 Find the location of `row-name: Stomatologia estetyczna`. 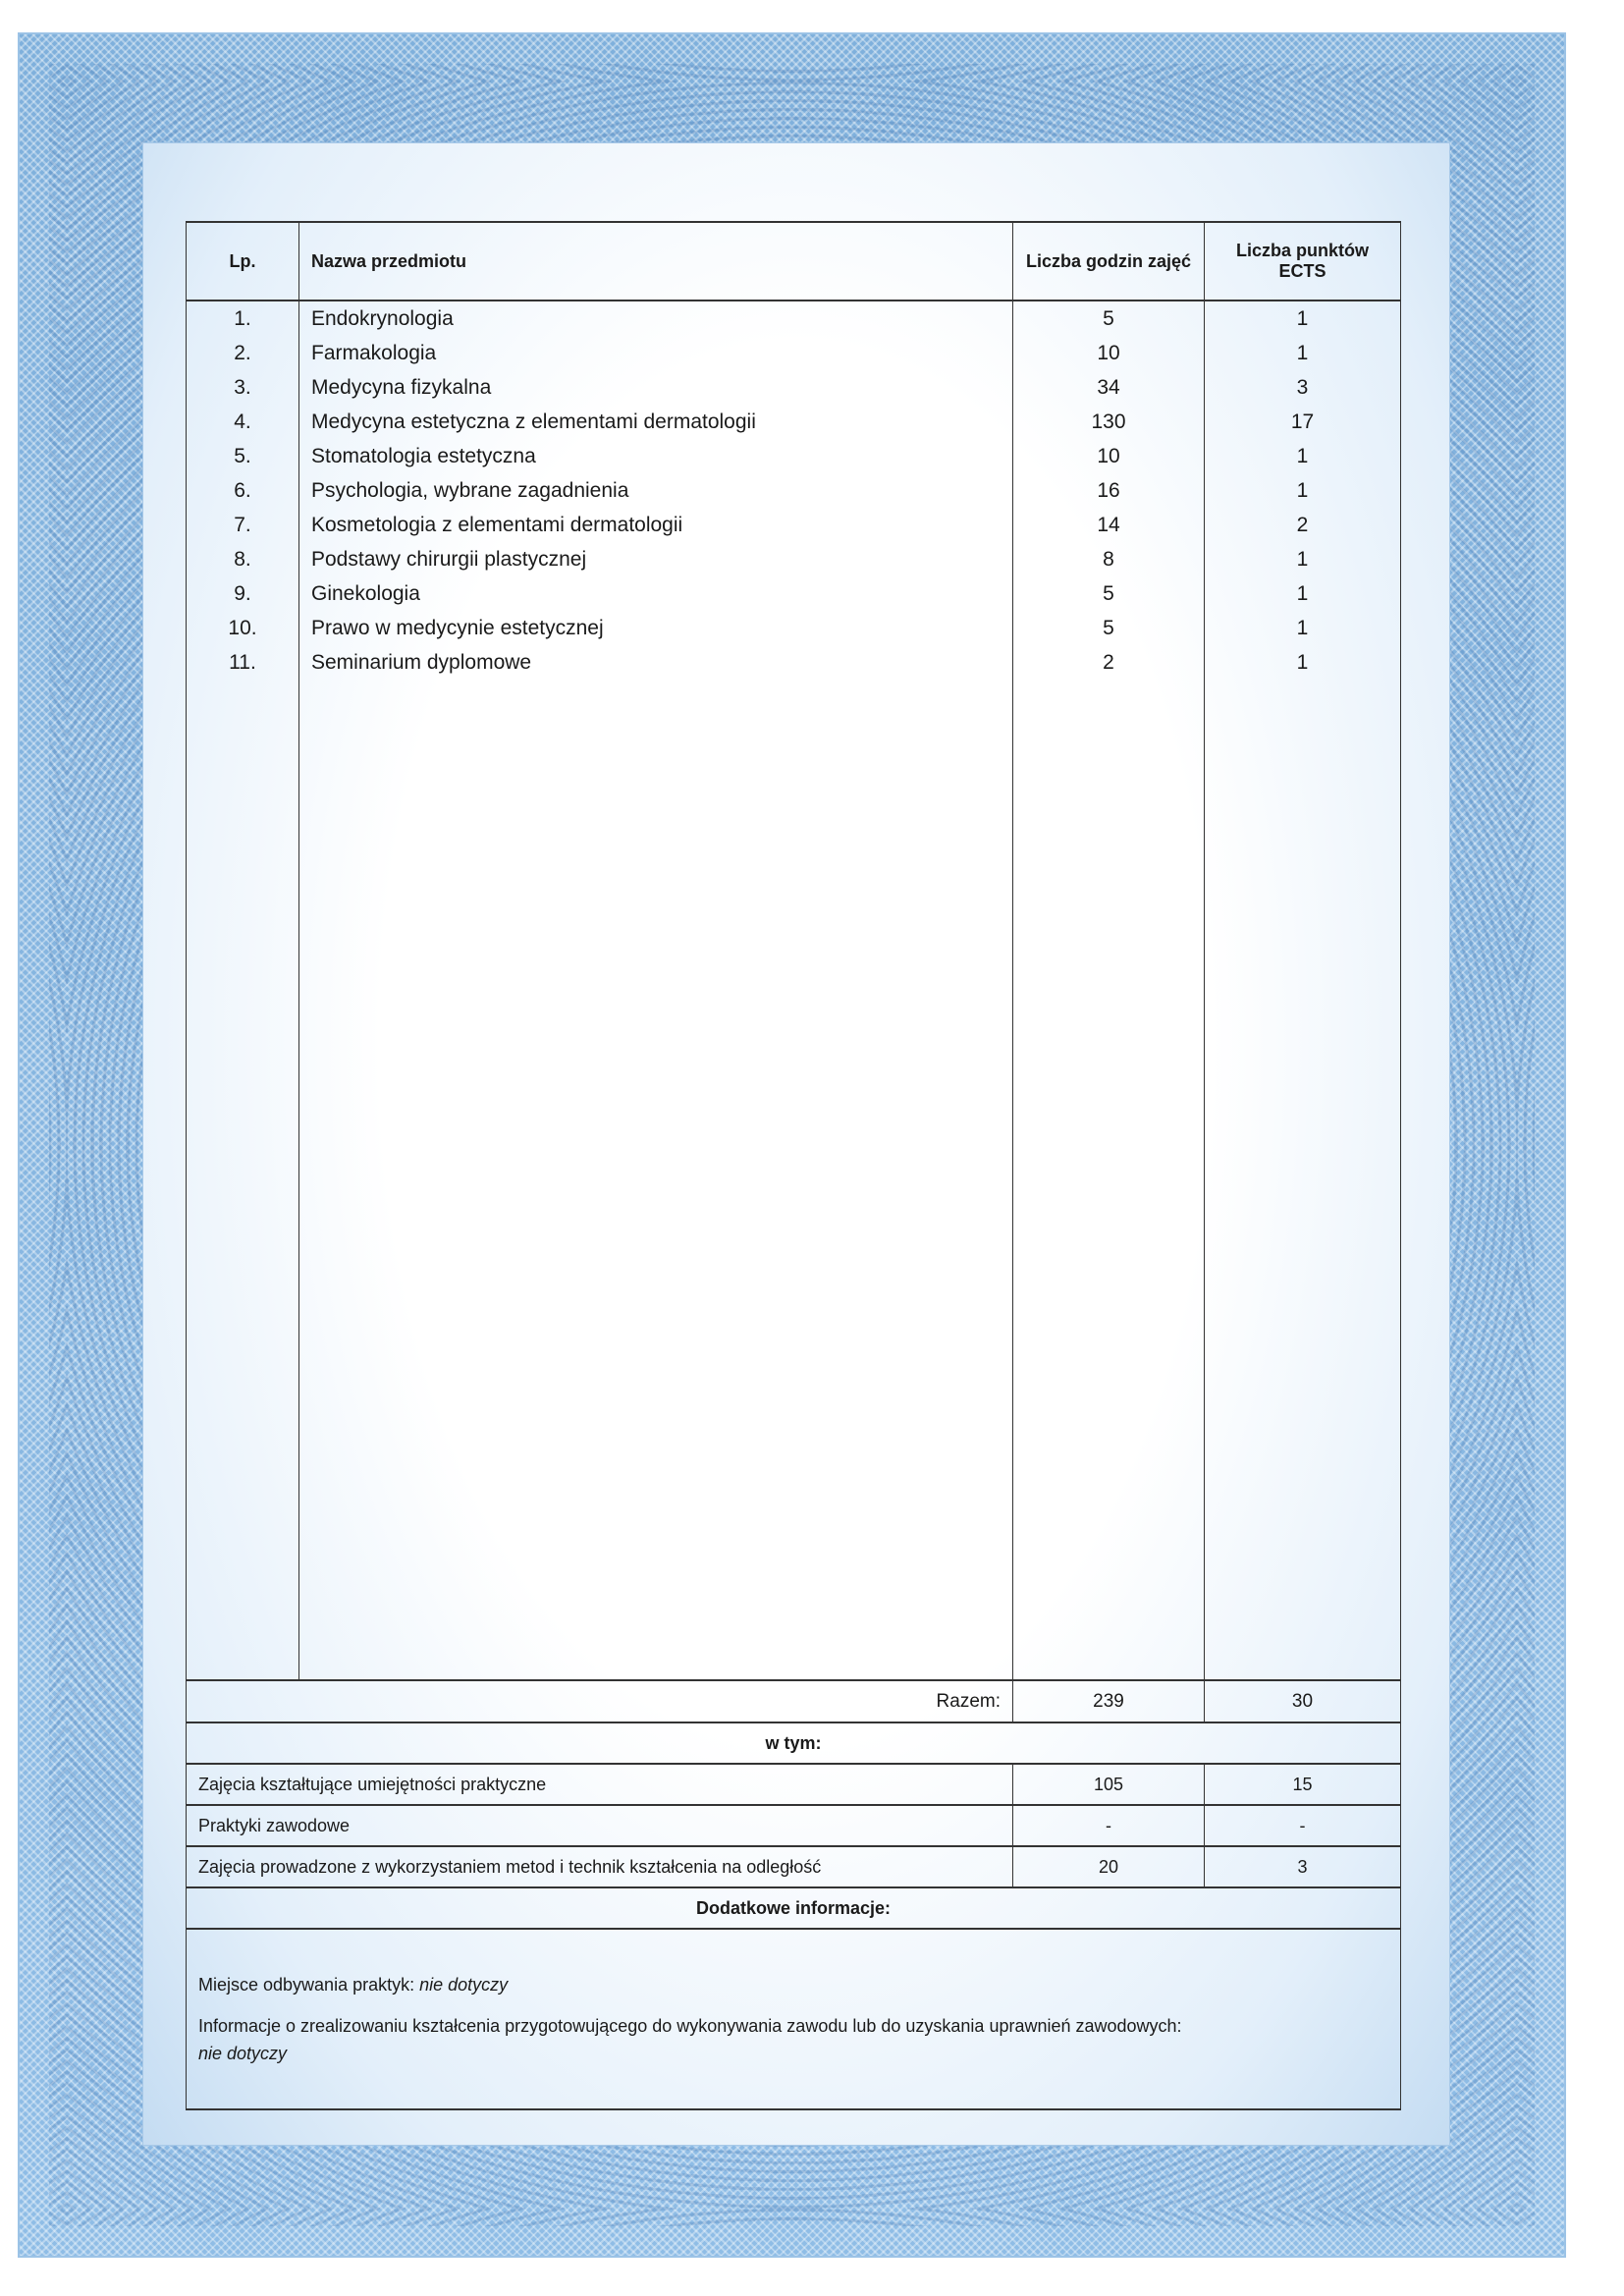

row-name: Stomatologia estetyczna is located at coordinates (655, 456).